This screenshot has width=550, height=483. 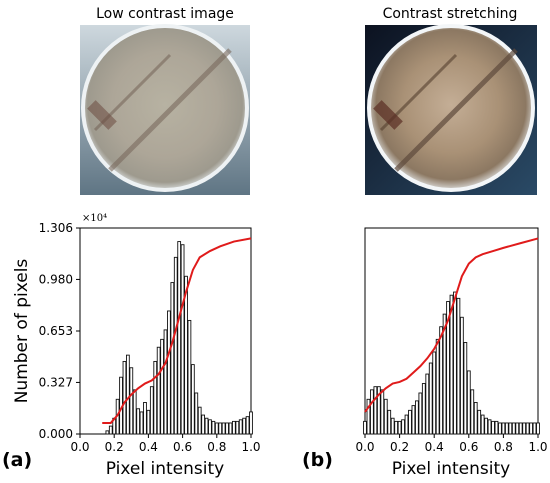 What do you see at coordinates (148, 447) in the screenshot?
I see `x-tick-label: 0.4` at bounding box center [148, 447].